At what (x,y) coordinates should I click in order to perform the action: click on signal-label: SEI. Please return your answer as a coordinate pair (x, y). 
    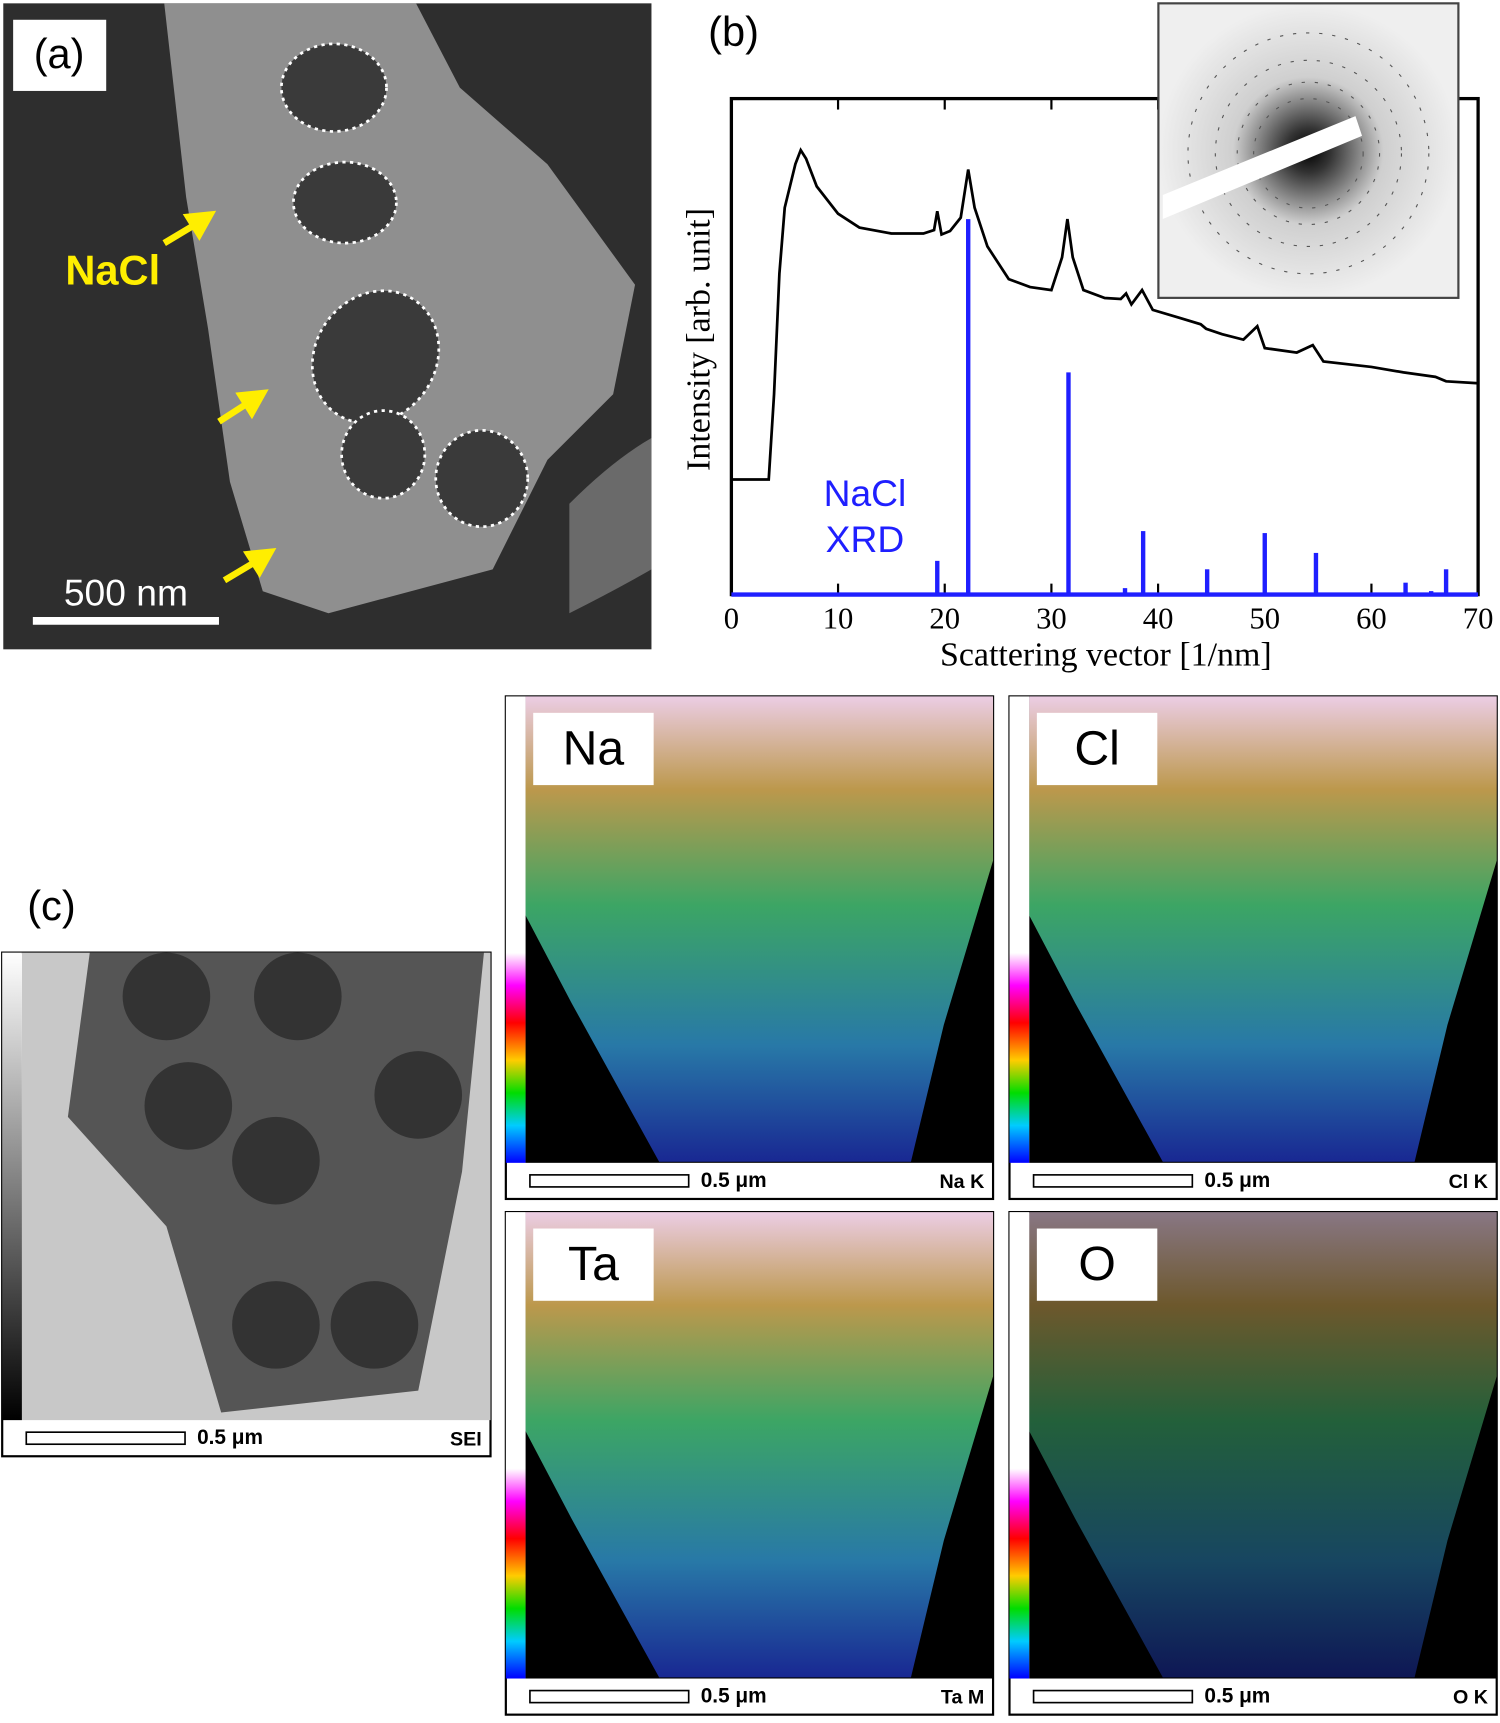
    Looking at the image, I should click on (466, 1439).